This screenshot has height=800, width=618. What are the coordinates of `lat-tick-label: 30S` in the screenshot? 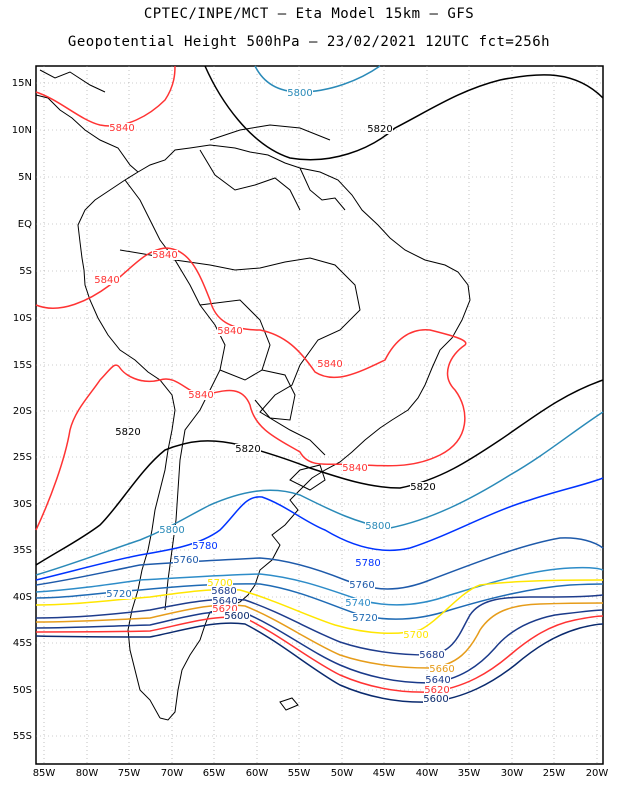 It's located at (22, 504).